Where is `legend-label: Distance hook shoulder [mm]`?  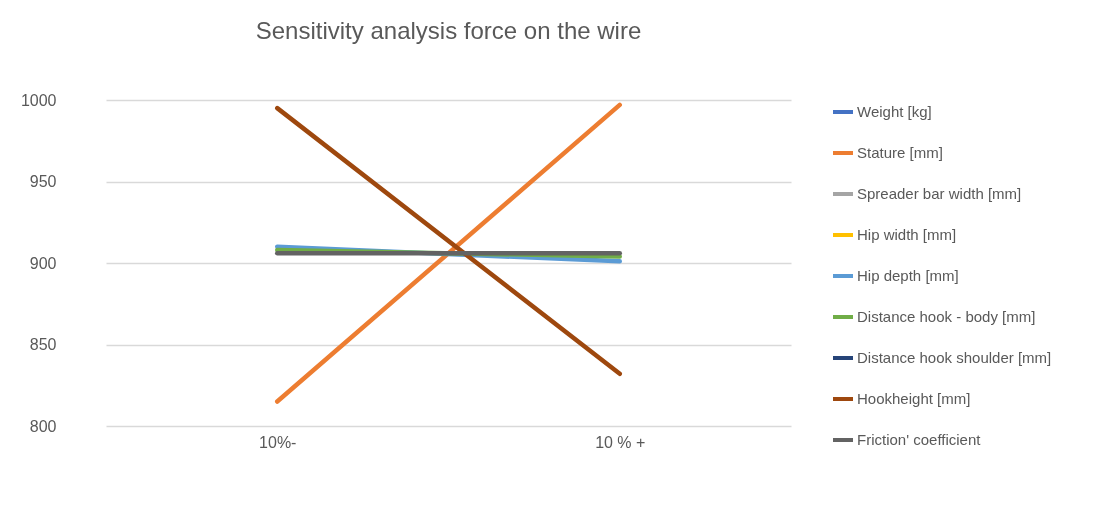 legend-label: Distance hook shoulder [mm] is located at coordinates (954, 357).